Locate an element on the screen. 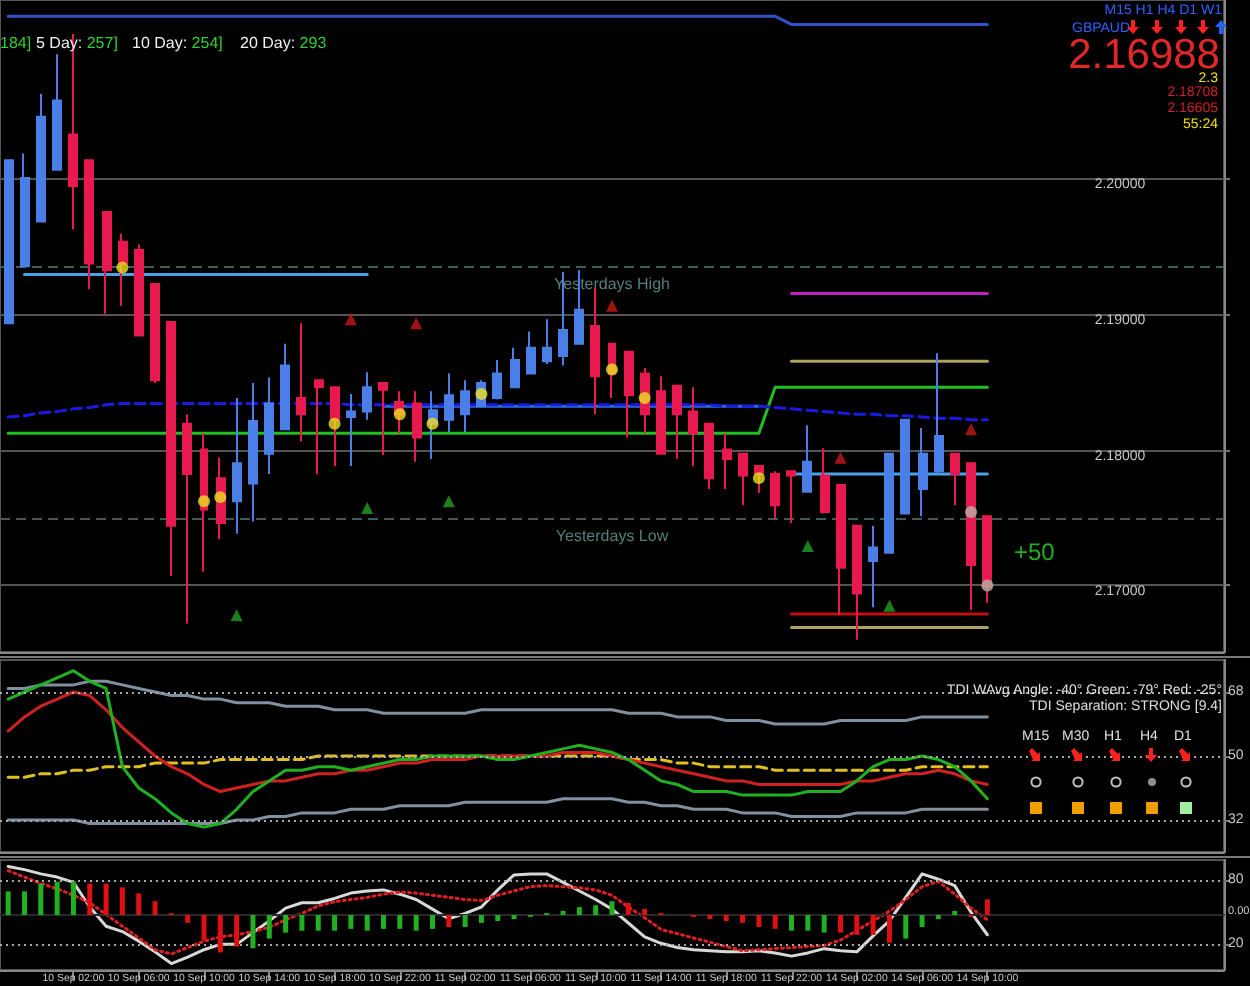 The height and width of the screenshot is (986, 1250). annotation: 20 Day: 293 is located at coordinates (283, 43).